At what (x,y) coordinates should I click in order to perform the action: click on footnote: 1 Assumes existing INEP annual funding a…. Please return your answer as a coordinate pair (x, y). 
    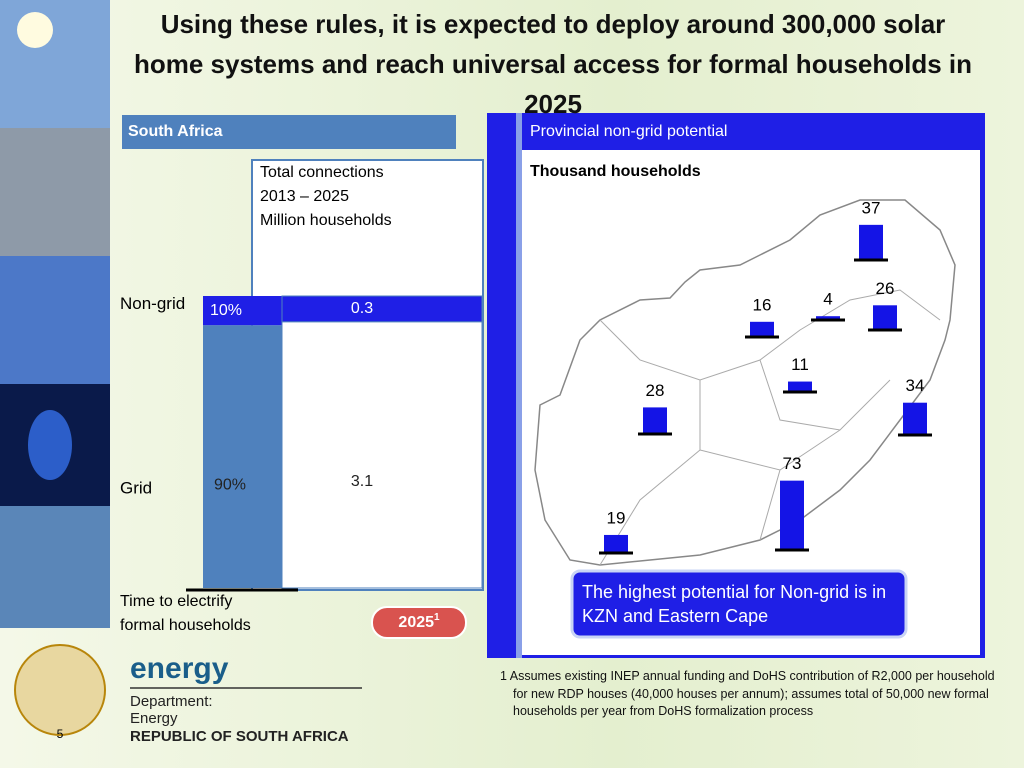
    Looking at the image, I should click on (751, 694).